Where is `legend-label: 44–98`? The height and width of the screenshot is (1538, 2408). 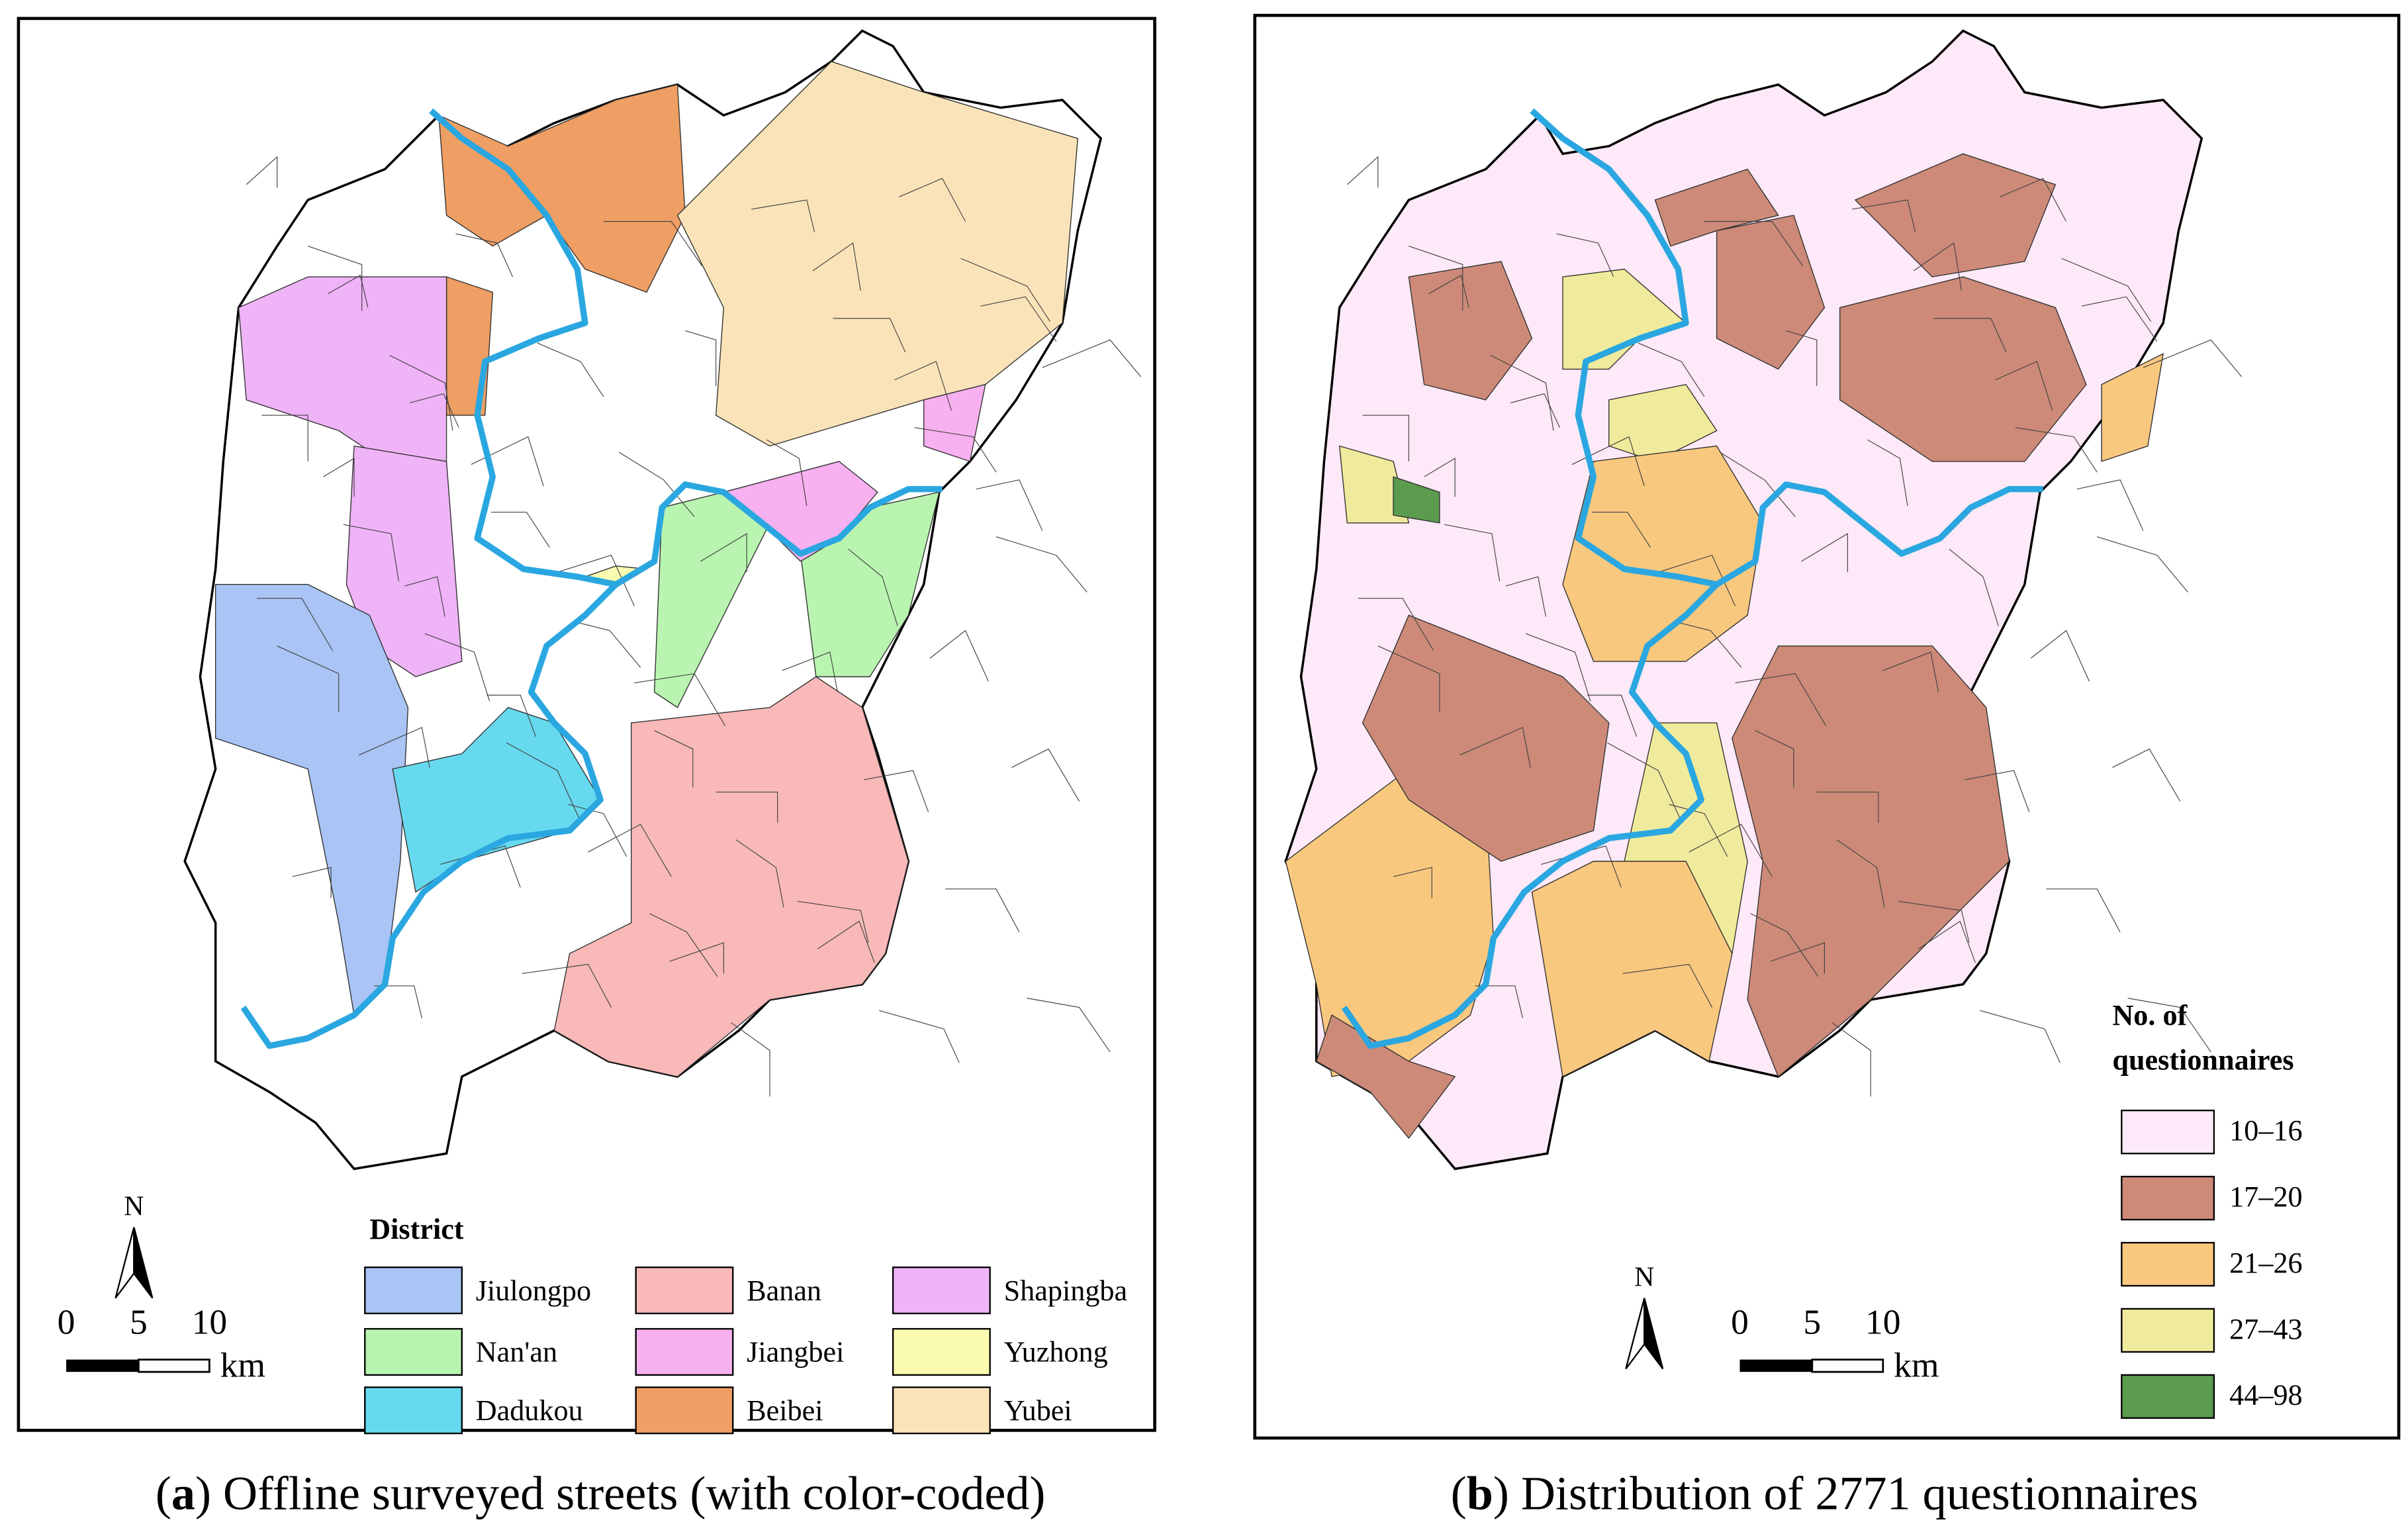
legend-label: 44–98 is located at coordinates (2265, 1395).